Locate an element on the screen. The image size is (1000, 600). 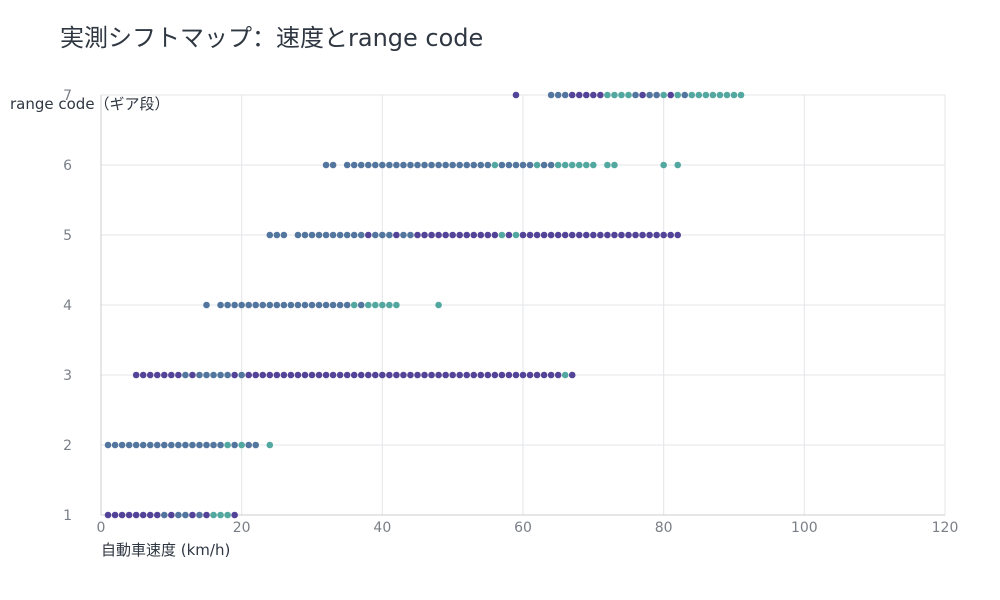
x-tick-labels: 0 20 40 60 80 100 120 is located at coordinates (528, 528).